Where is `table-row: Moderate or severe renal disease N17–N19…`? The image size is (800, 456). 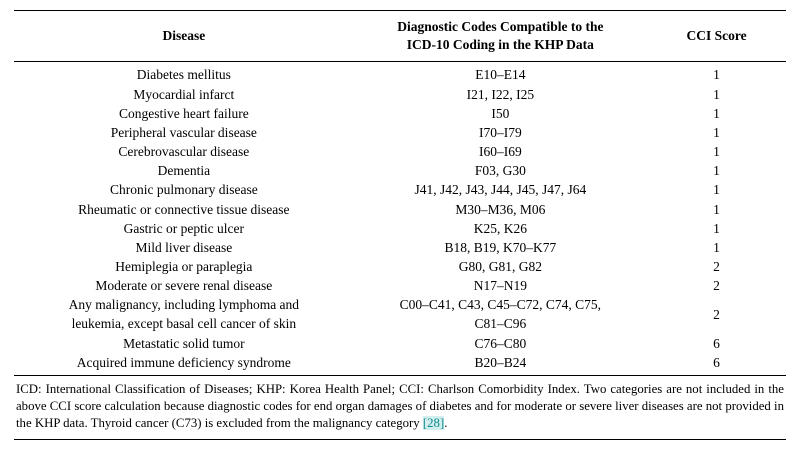 table-row: Moderate or severe renal disease N17–N19… is located at coordinates (400, 285).